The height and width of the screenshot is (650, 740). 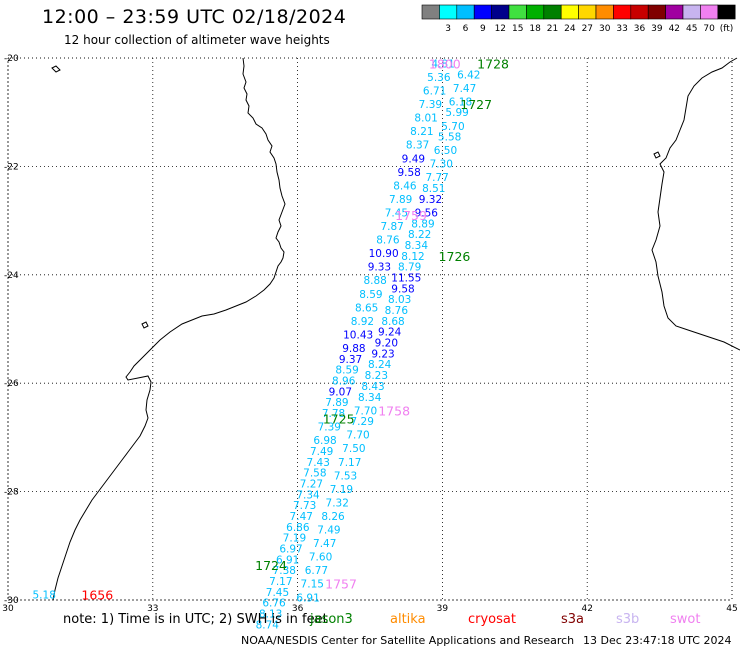 I want to click on swh-value: 6.18, so click(x=460, y=102).